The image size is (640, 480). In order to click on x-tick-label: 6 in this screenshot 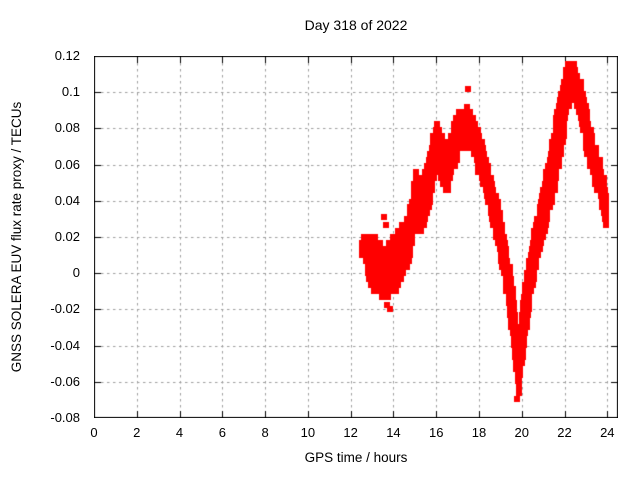, I will do `click(222, 432)`.